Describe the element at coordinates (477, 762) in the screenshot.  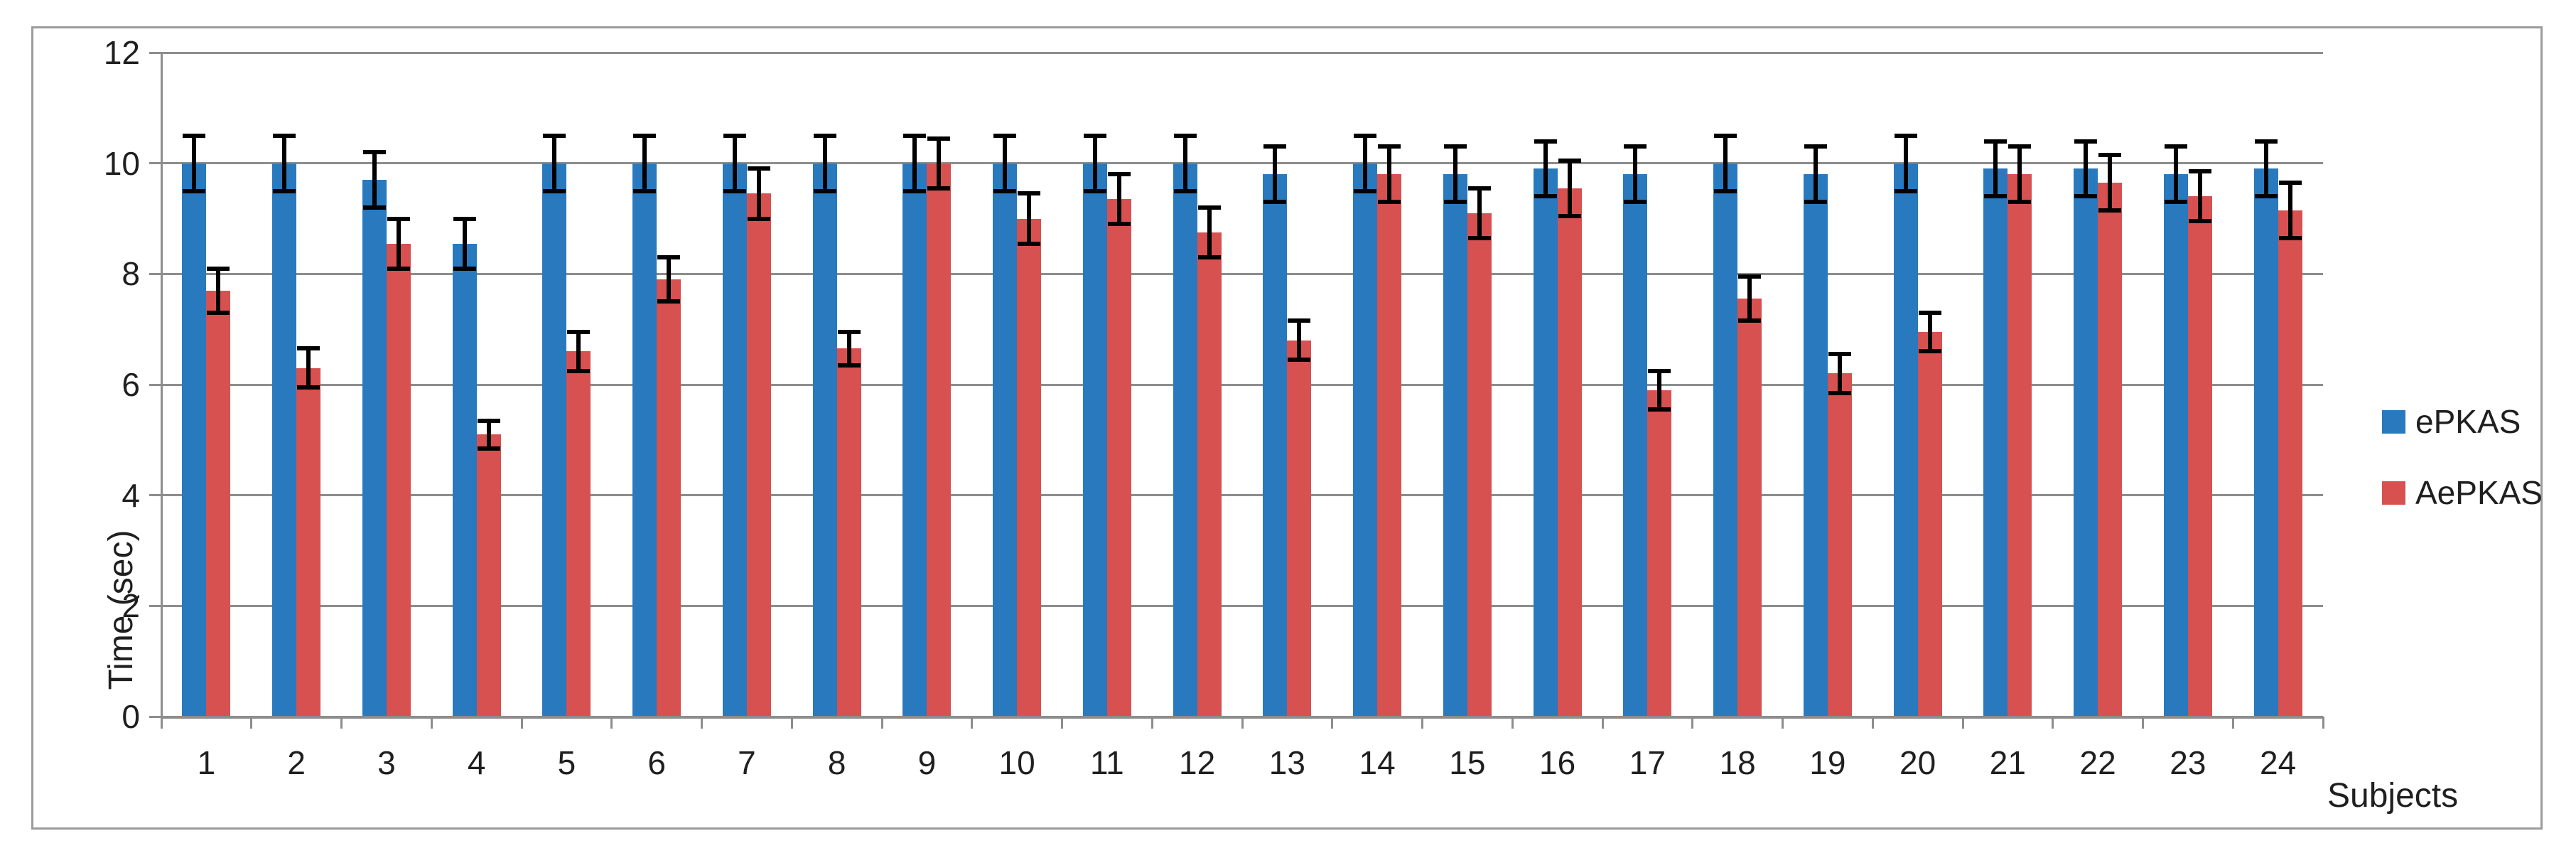
I see `x-tick-label: 4` at that location.